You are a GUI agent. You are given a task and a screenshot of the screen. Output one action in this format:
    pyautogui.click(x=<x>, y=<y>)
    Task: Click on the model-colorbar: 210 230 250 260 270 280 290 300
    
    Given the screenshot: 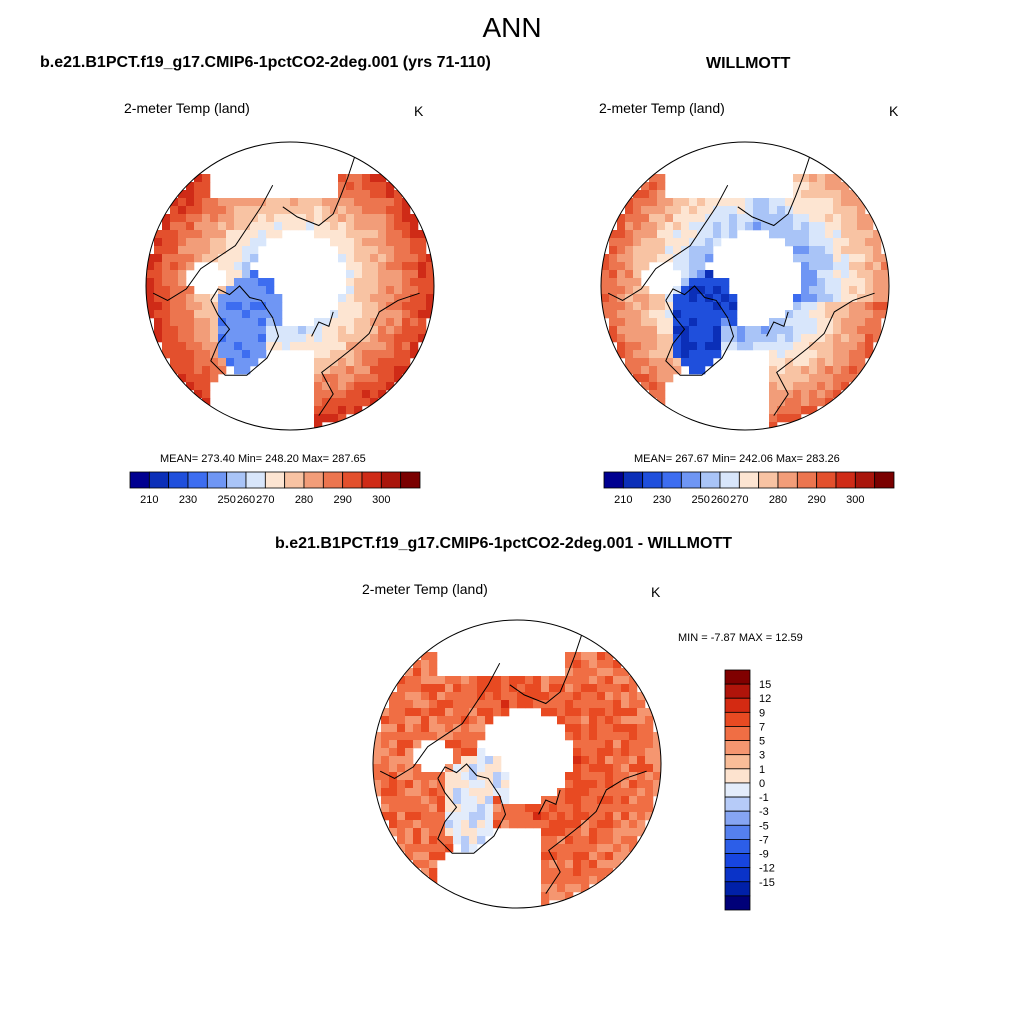 What is the action you would take?
    pyautogui.click(x=275, y=488)
    